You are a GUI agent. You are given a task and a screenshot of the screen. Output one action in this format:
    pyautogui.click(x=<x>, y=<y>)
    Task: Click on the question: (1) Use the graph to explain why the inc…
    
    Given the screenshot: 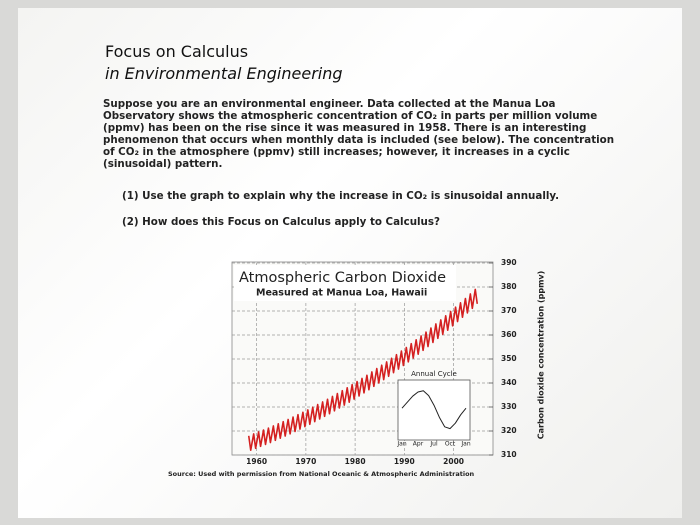 What is the action you would take?
    pyautogui.click(x=341, y=196)
    